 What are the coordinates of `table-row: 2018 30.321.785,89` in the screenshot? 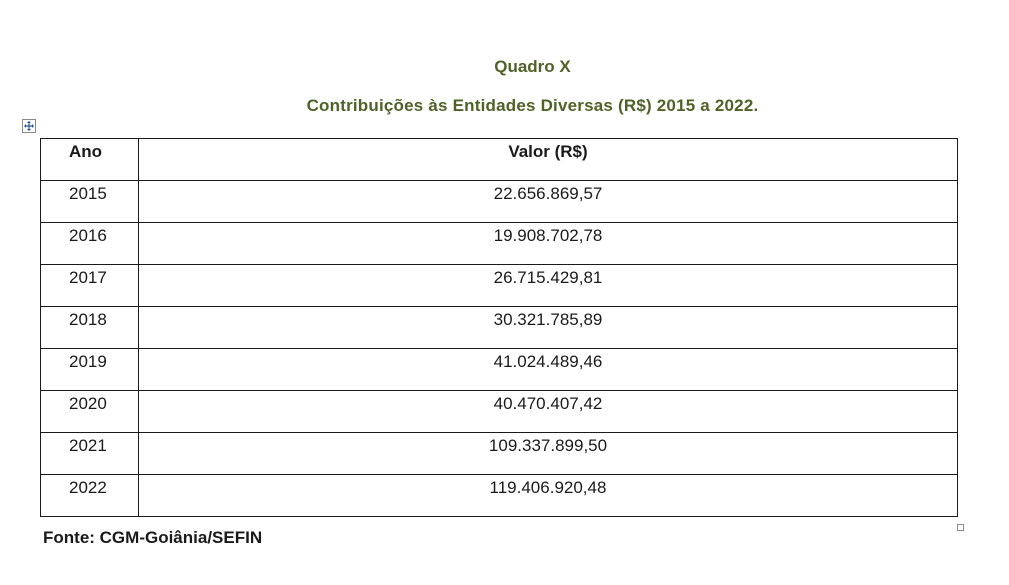 It's located at (499, 327).